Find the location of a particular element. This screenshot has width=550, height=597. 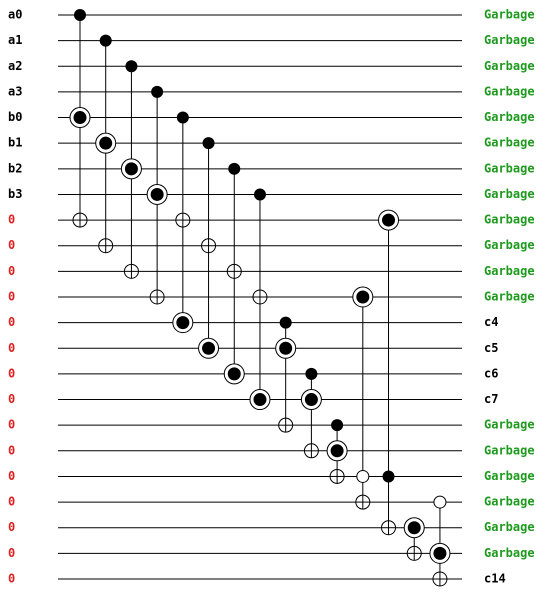

input-label: a3 is located at coordinates (15, 91).